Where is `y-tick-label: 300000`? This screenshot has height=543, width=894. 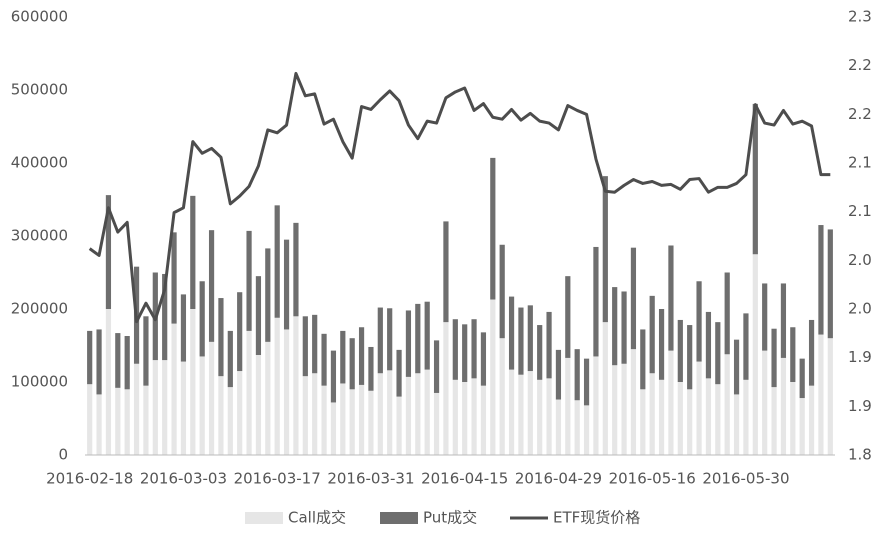
y-tick-label: 300000 is located at coordinates (39, 236).